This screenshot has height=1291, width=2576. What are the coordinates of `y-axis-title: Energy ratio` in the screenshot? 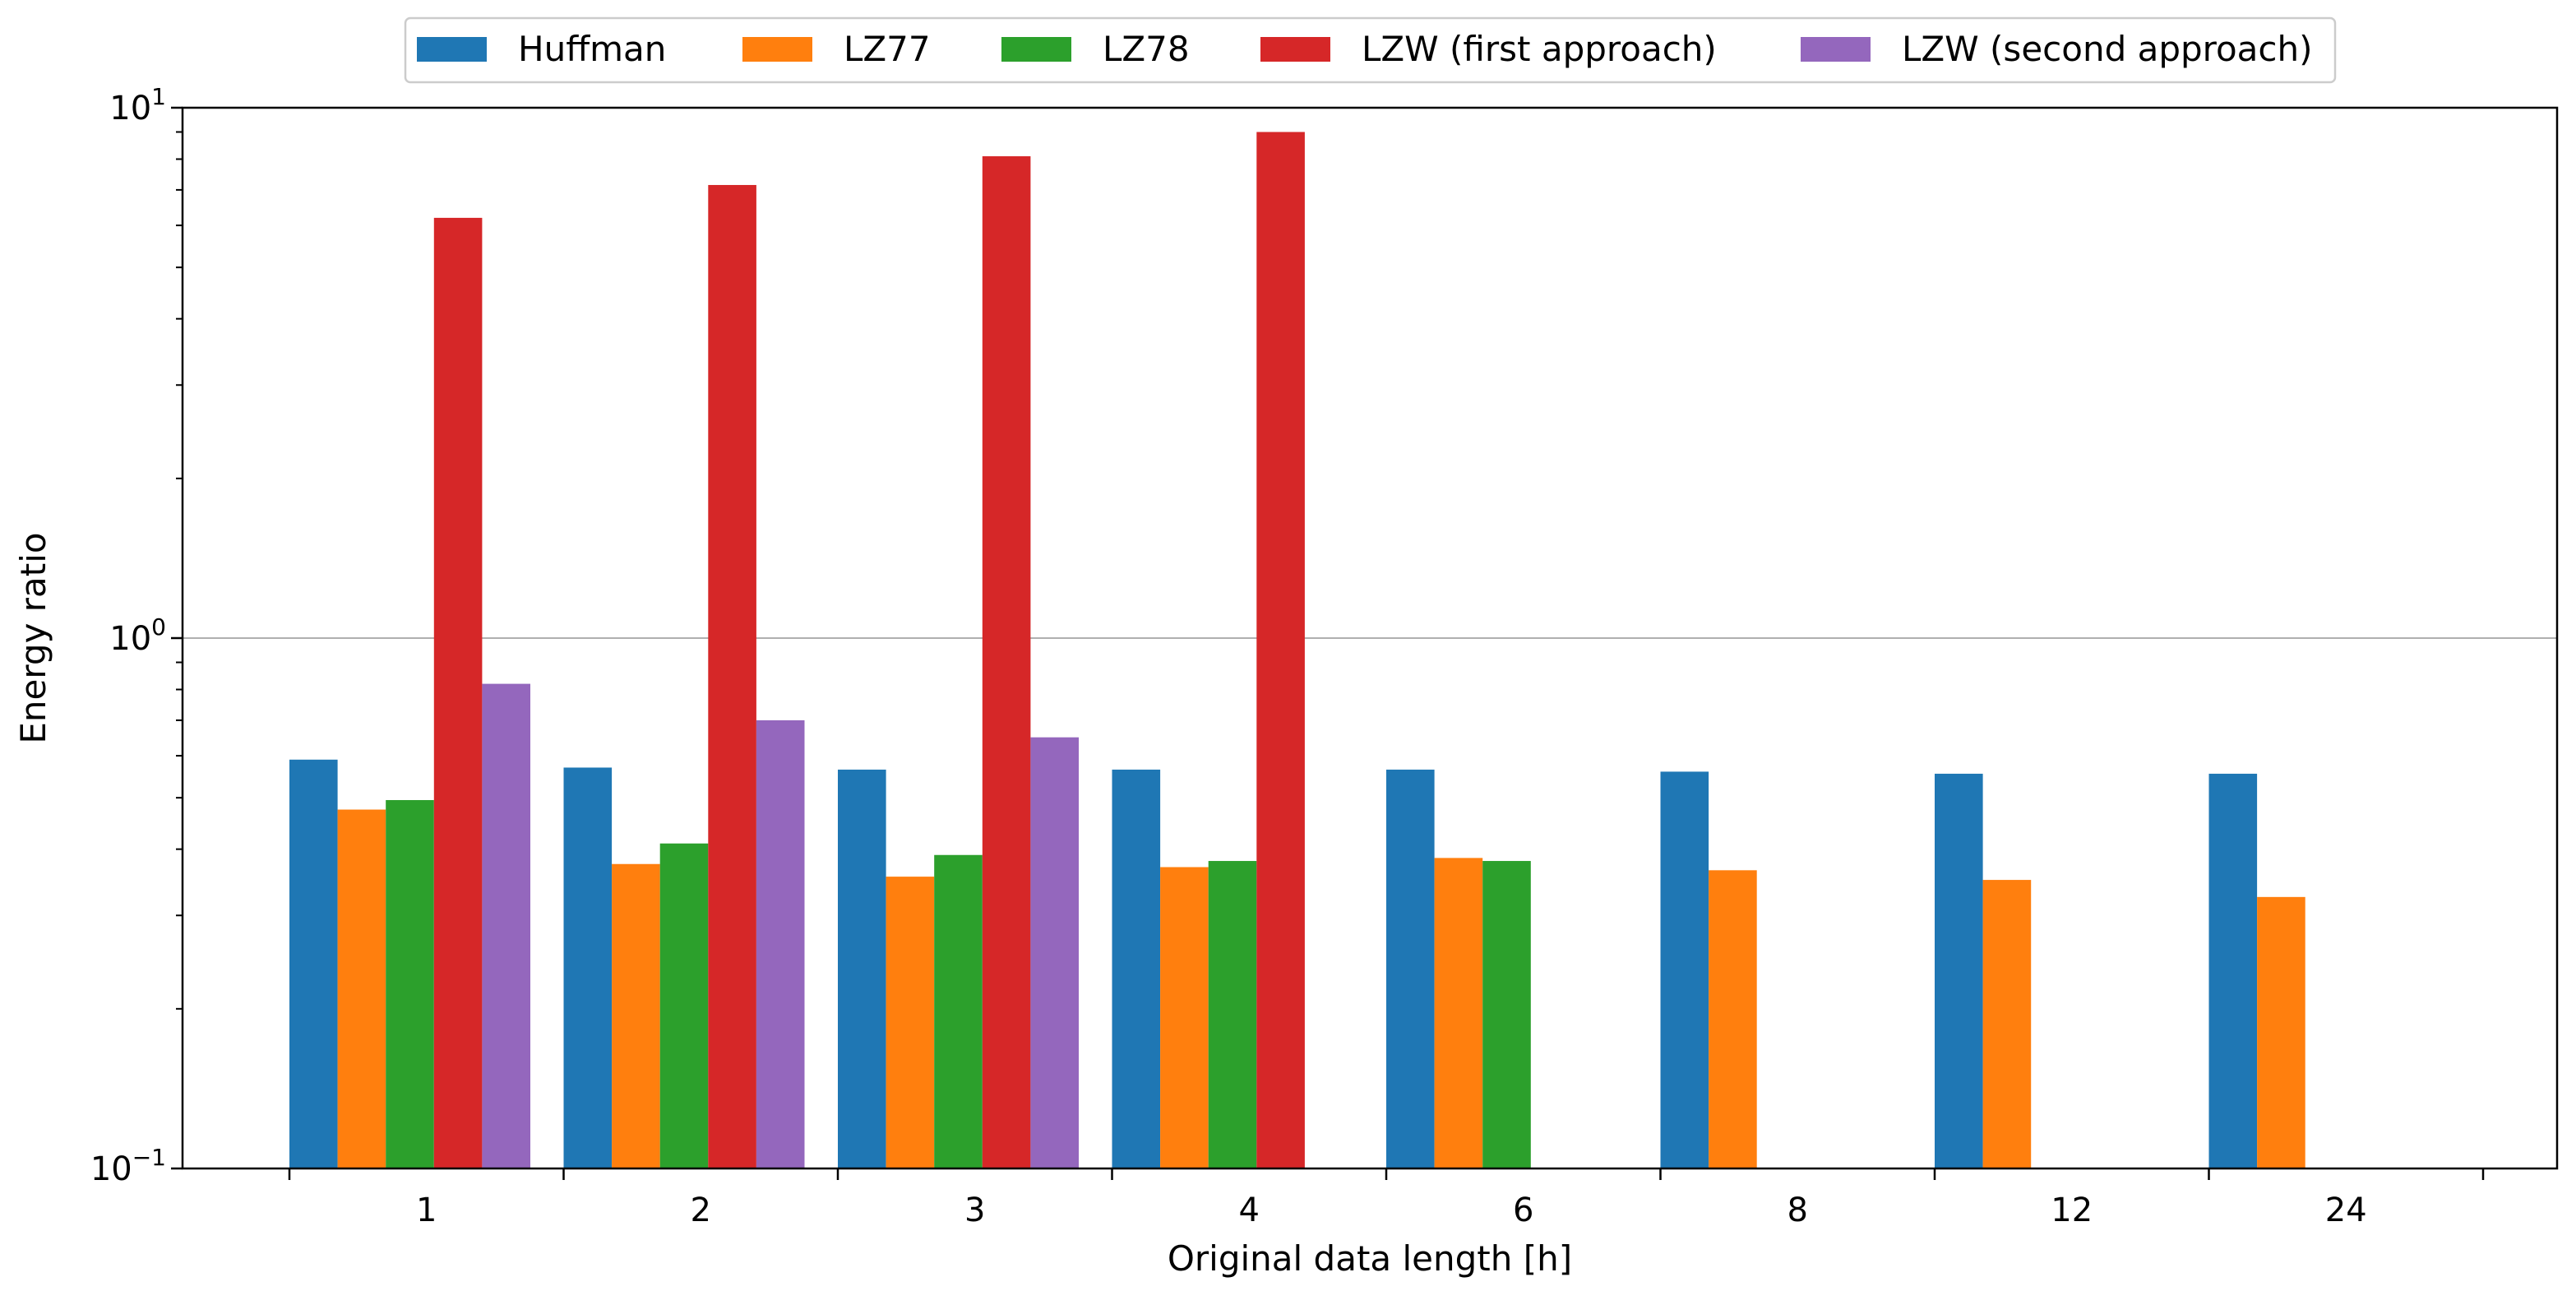 It's located at (33, 637).